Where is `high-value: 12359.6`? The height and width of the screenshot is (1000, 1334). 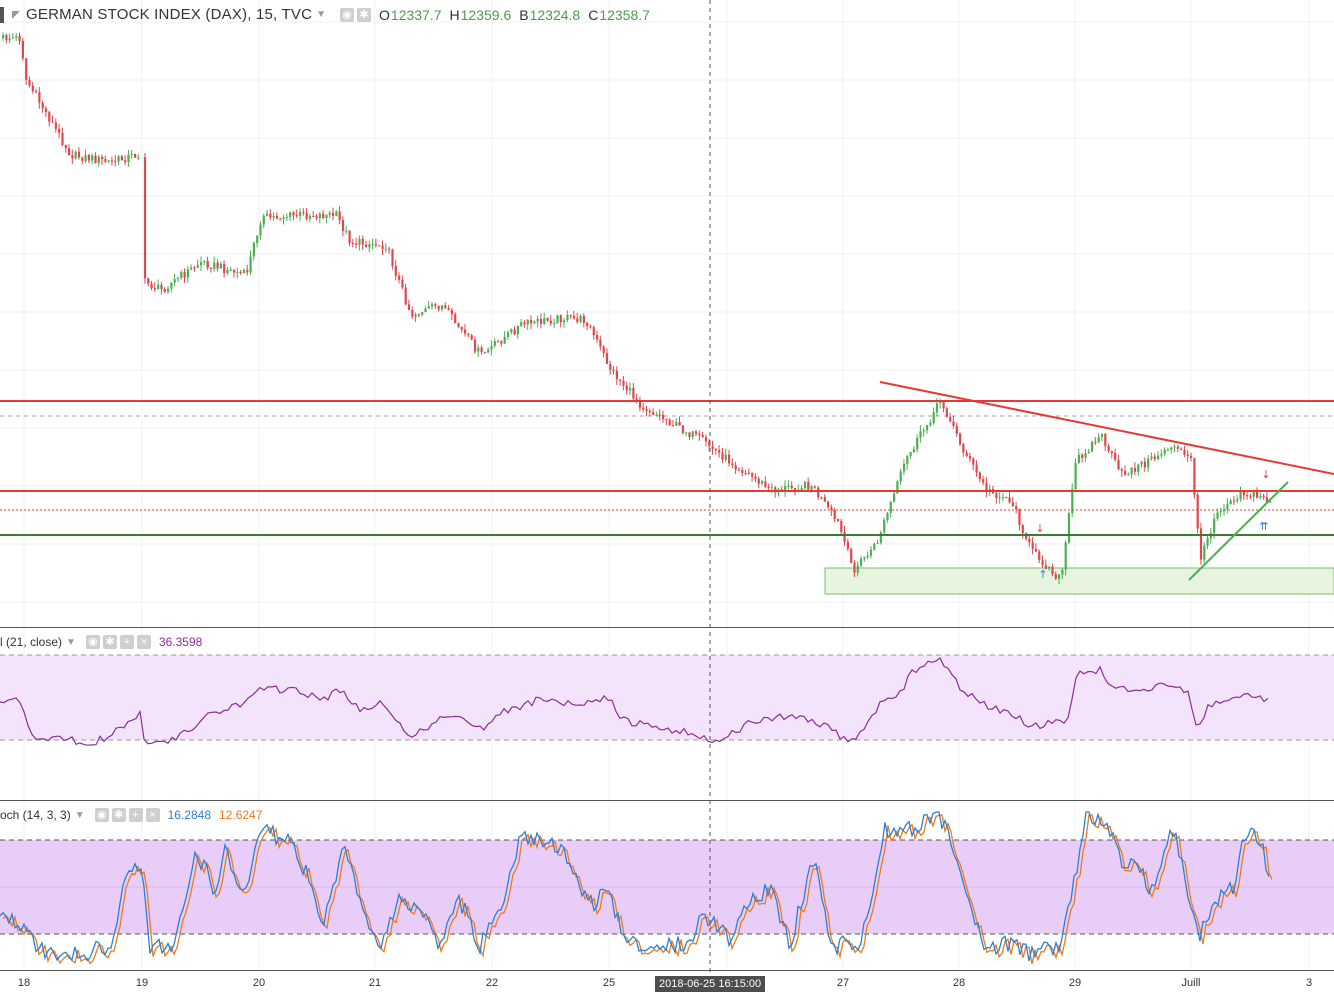 high-value: 12359.6 is located at coordinates (486, 14).